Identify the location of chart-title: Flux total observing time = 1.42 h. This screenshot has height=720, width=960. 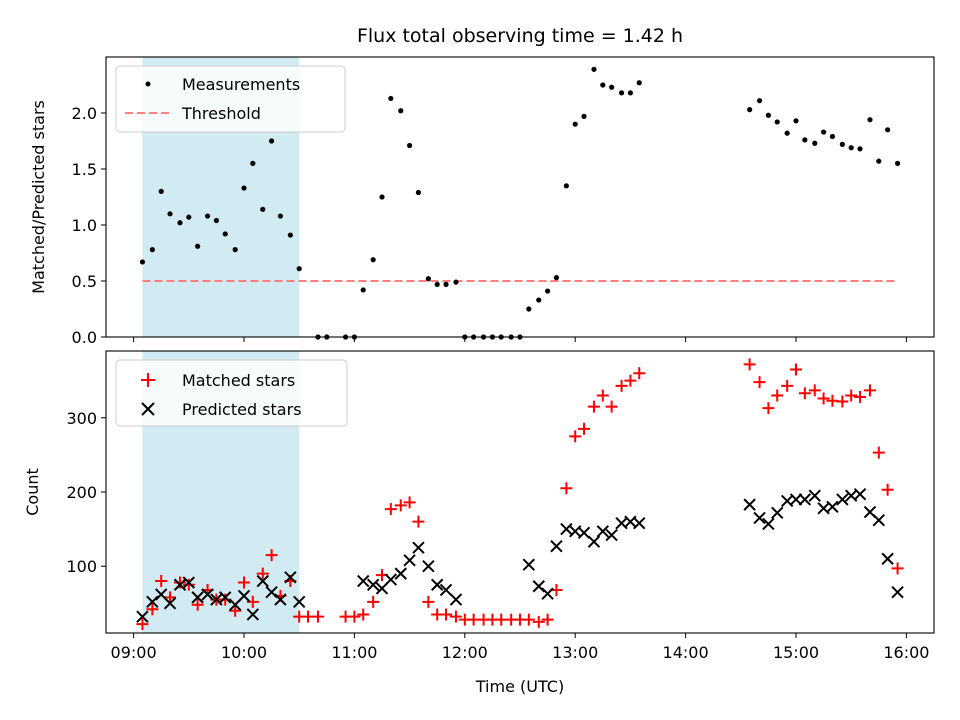
(520, 36).